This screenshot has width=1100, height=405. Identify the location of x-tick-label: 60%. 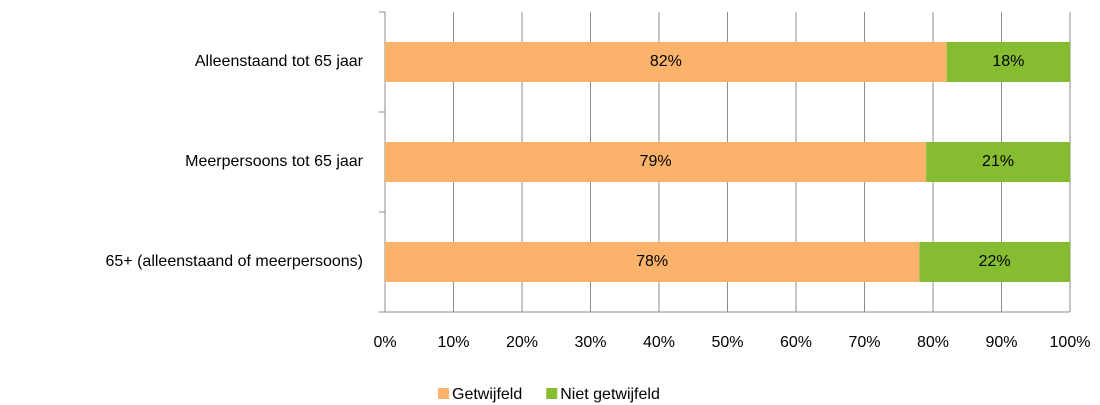
(796, 342).